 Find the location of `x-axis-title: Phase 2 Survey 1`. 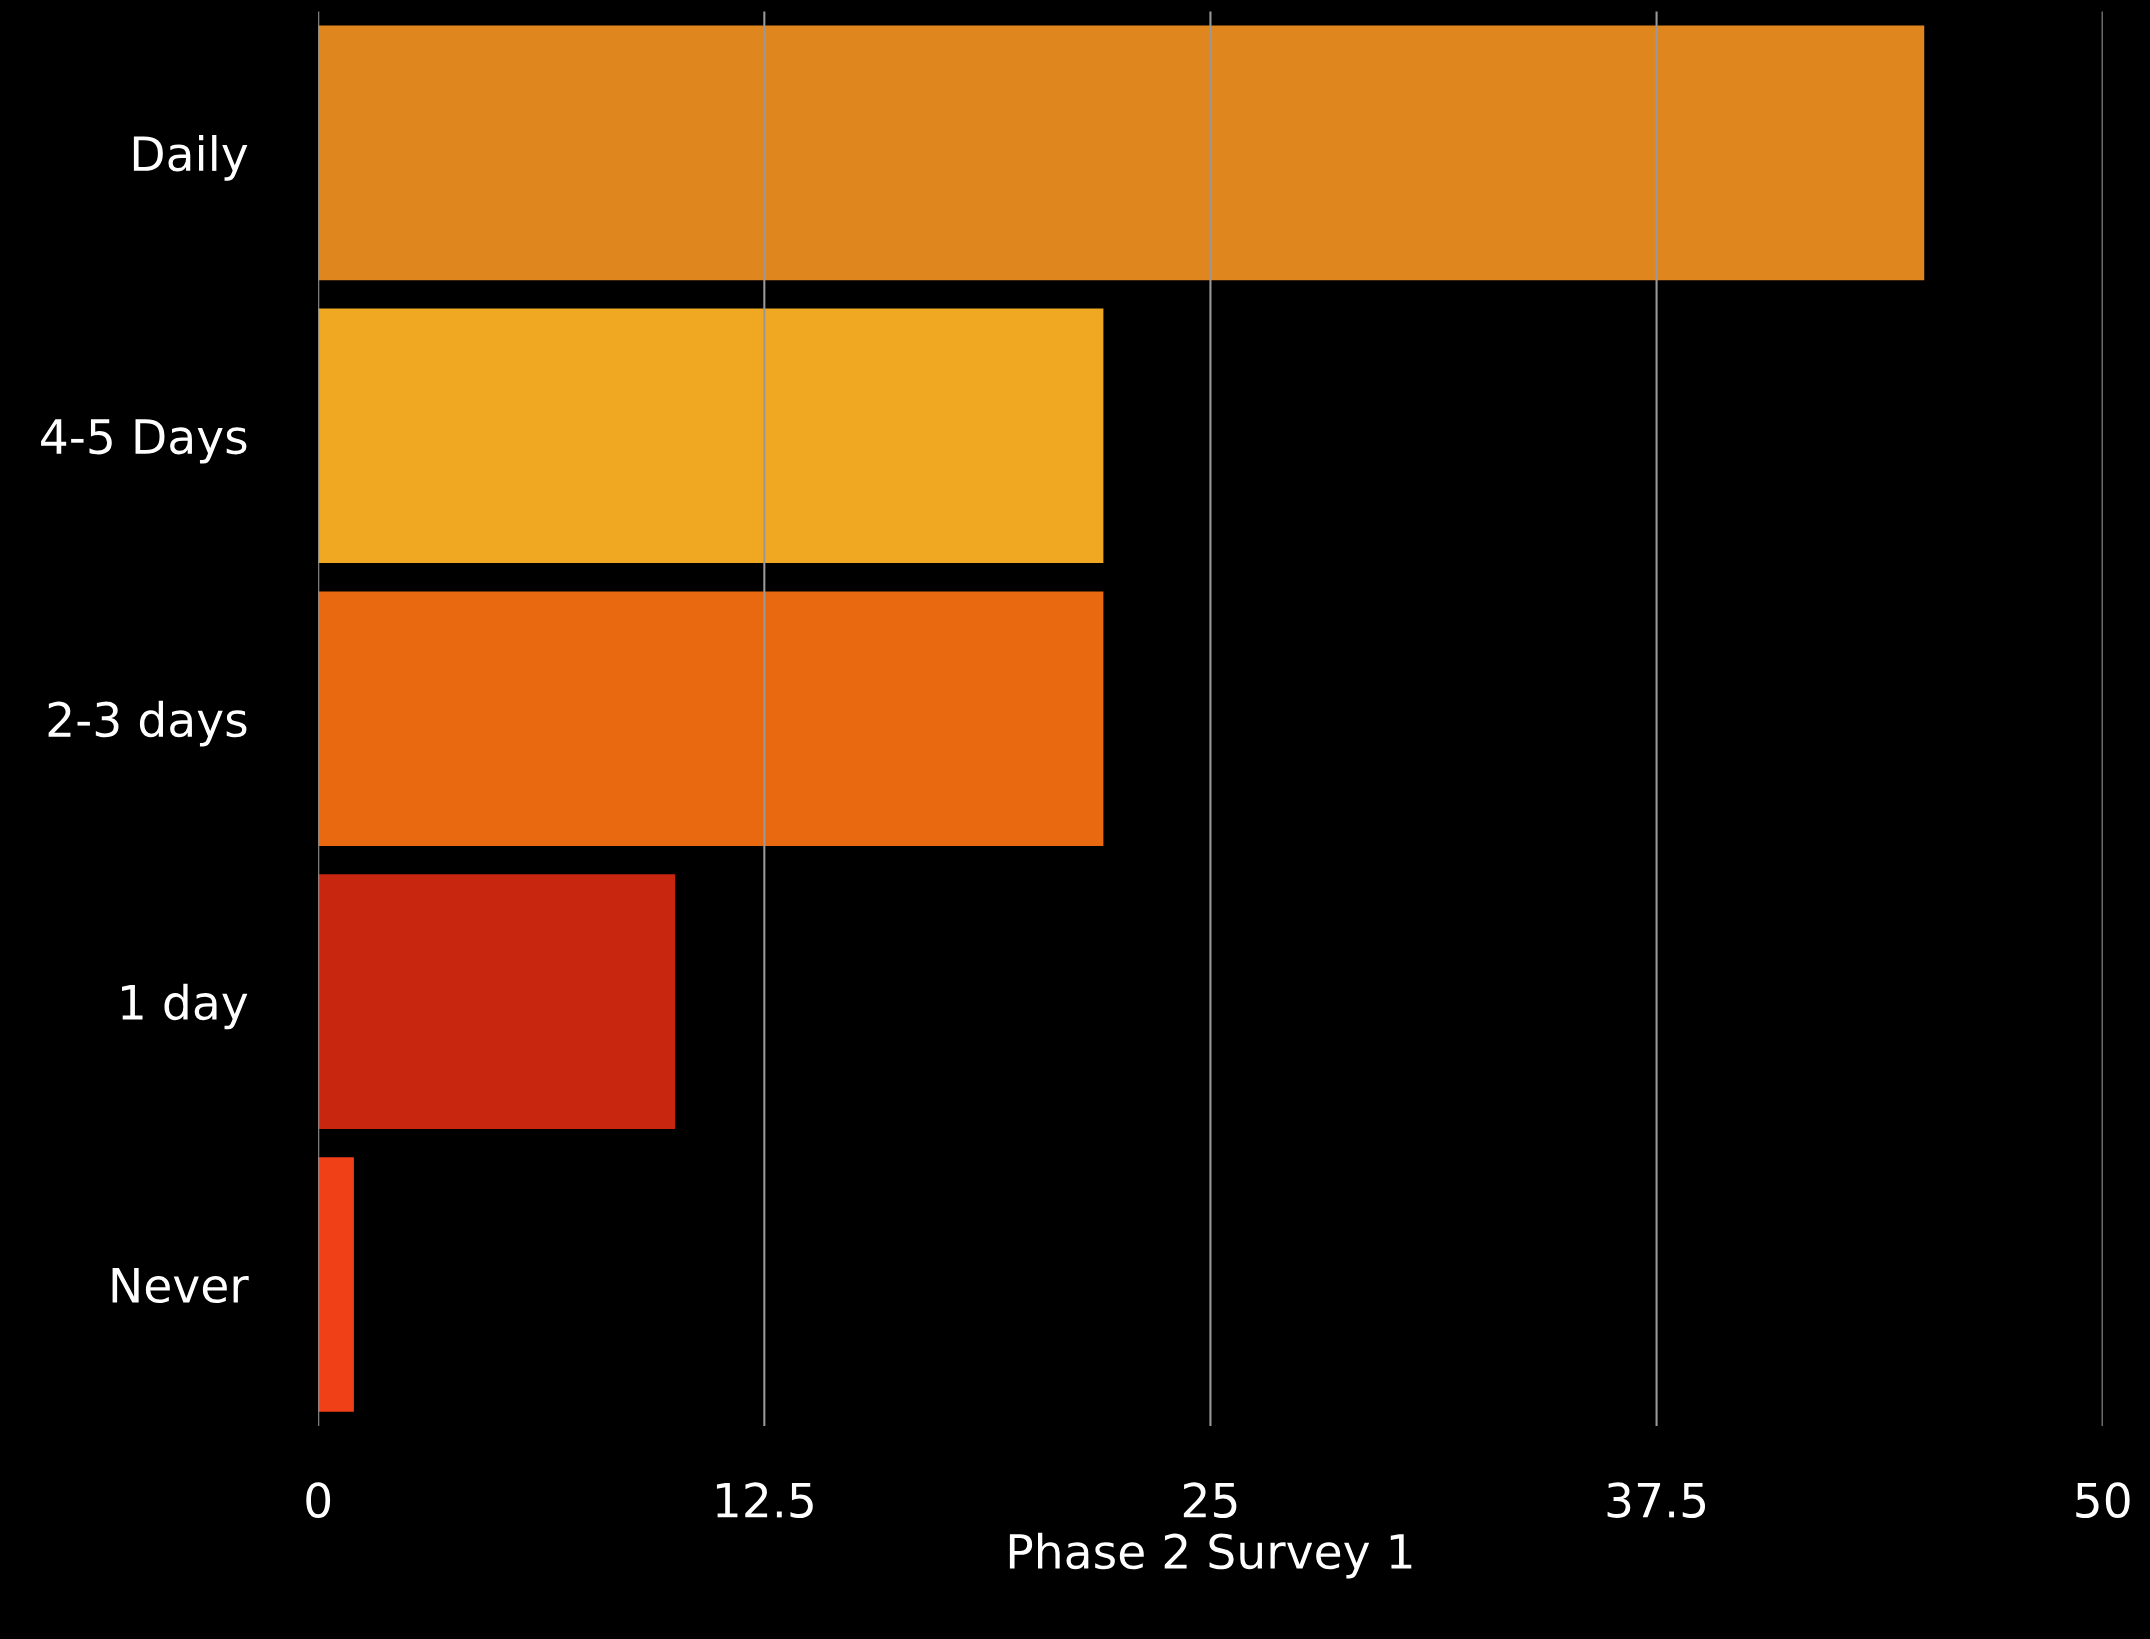

x-axis-title: Phase 2 Survey 1 is located at coordinates (1210, 1555).